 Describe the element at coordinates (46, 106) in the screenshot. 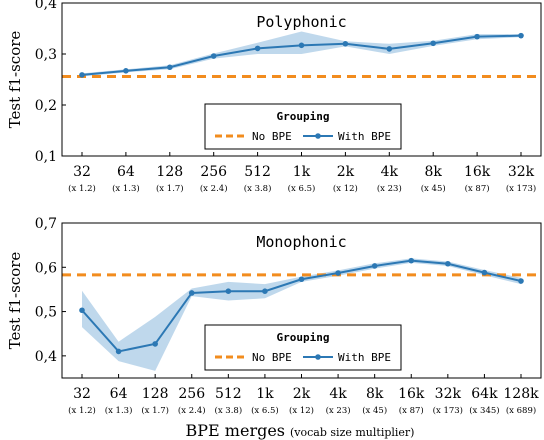

I see `y-tick-label: 0,2` at that location.